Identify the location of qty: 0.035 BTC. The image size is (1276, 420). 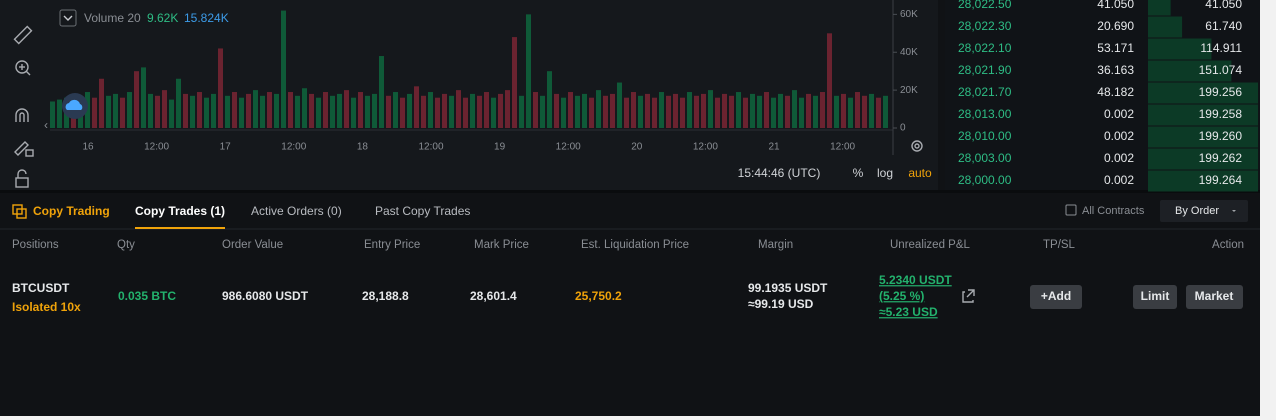
(147, 296).